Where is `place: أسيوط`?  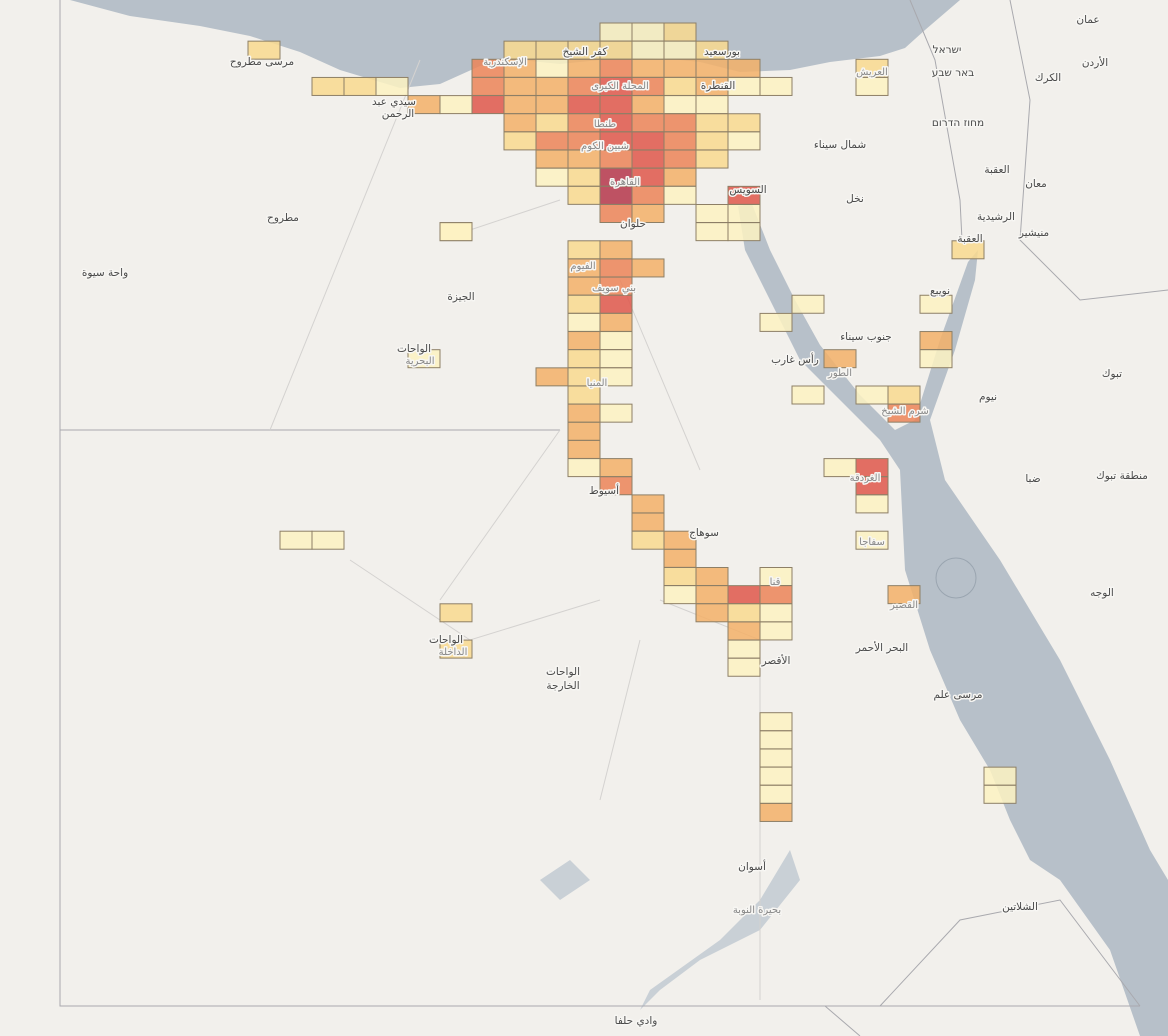 place: أسيوط is located at coordinates (604, 490).